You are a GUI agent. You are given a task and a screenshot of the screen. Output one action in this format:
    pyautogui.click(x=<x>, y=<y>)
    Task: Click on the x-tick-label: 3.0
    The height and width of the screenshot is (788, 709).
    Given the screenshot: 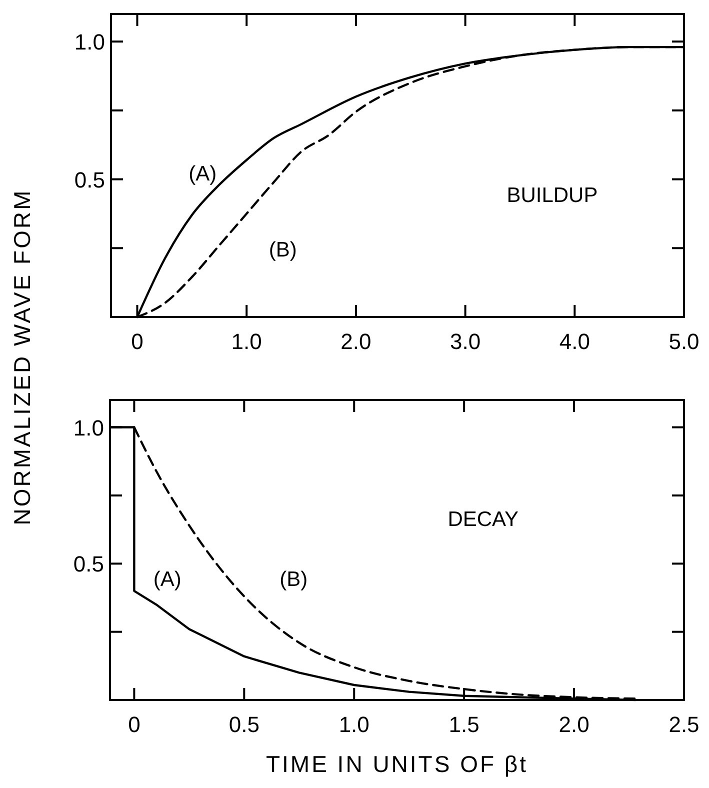 What is the action you would take?
    pyautogui.click(x=465, y=341)
    